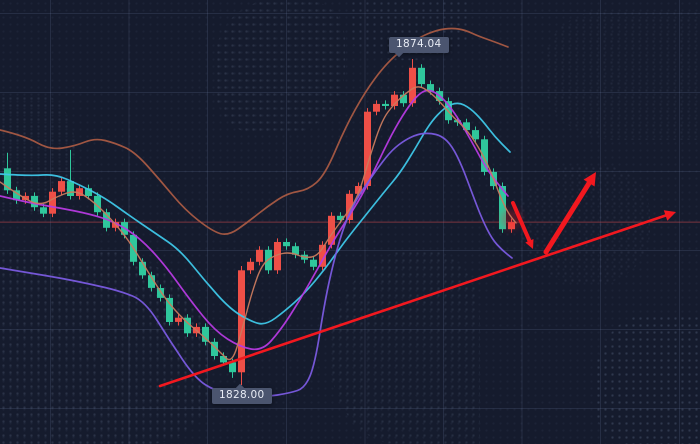  What do you see at coordinates (521, 222) in the screenshot?
I see `pullback-arrow-shaft` at bounding box center [521, 222].